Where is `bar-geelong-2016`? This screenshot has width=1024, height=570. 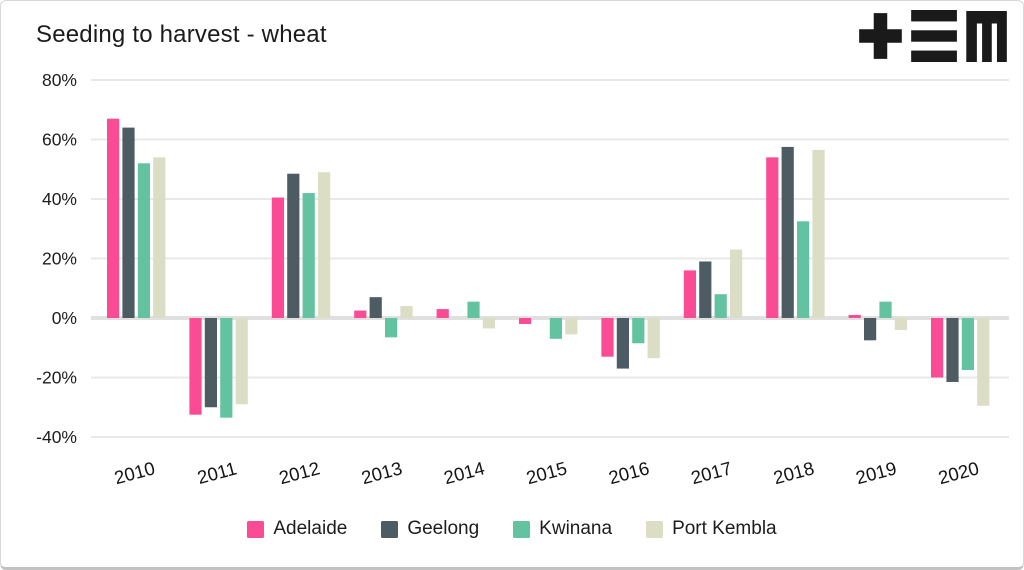 bar-geelong-2016 is located at coordinates (622, 343).